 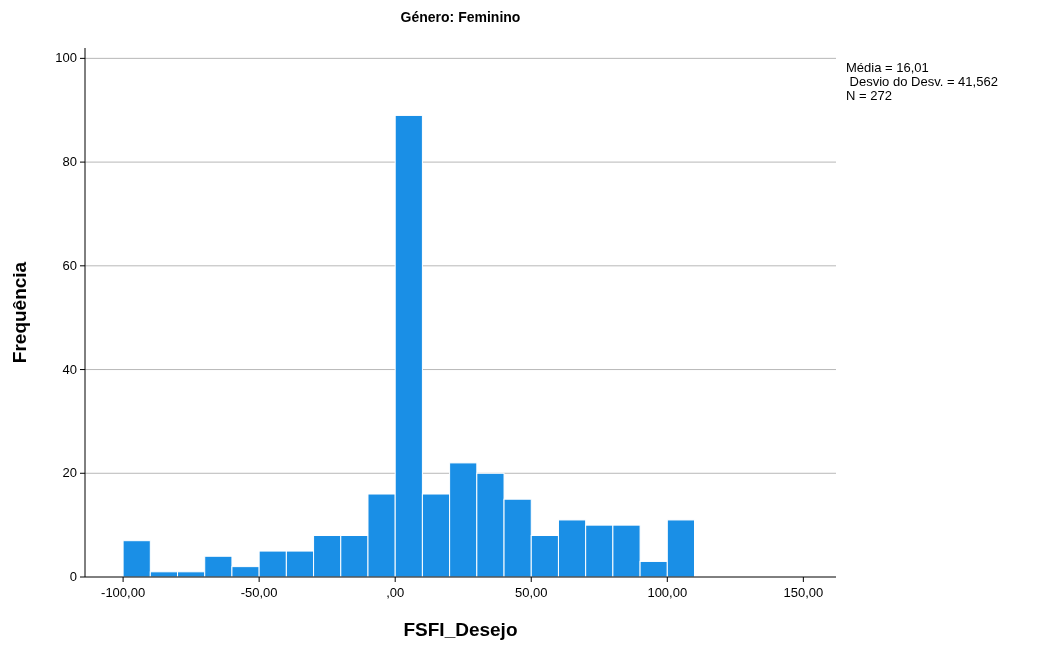 What do you see at coordinates (259, 592) in the screenshot?
I see `x-tick-label: -50,00` at bounding box center [259, 592].